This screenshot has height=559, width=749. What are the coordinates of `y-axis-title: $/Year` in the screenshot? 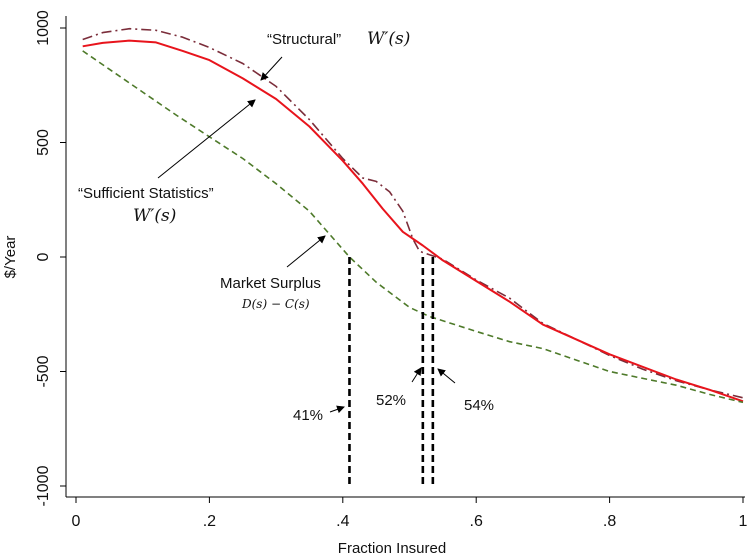 It's located at (10, 257).